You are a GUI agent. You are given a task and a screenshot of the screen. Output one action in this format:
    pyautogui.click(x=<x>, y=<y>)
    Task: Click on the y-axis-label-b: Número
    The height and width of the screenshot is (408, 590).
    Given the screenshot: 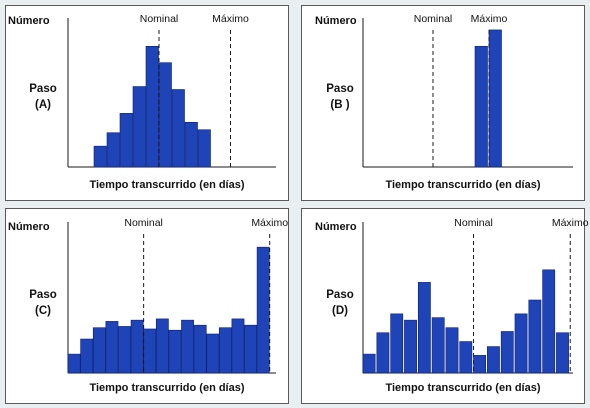 What is the action you would take?
    pyautogui.click(x=336, y=21)
    